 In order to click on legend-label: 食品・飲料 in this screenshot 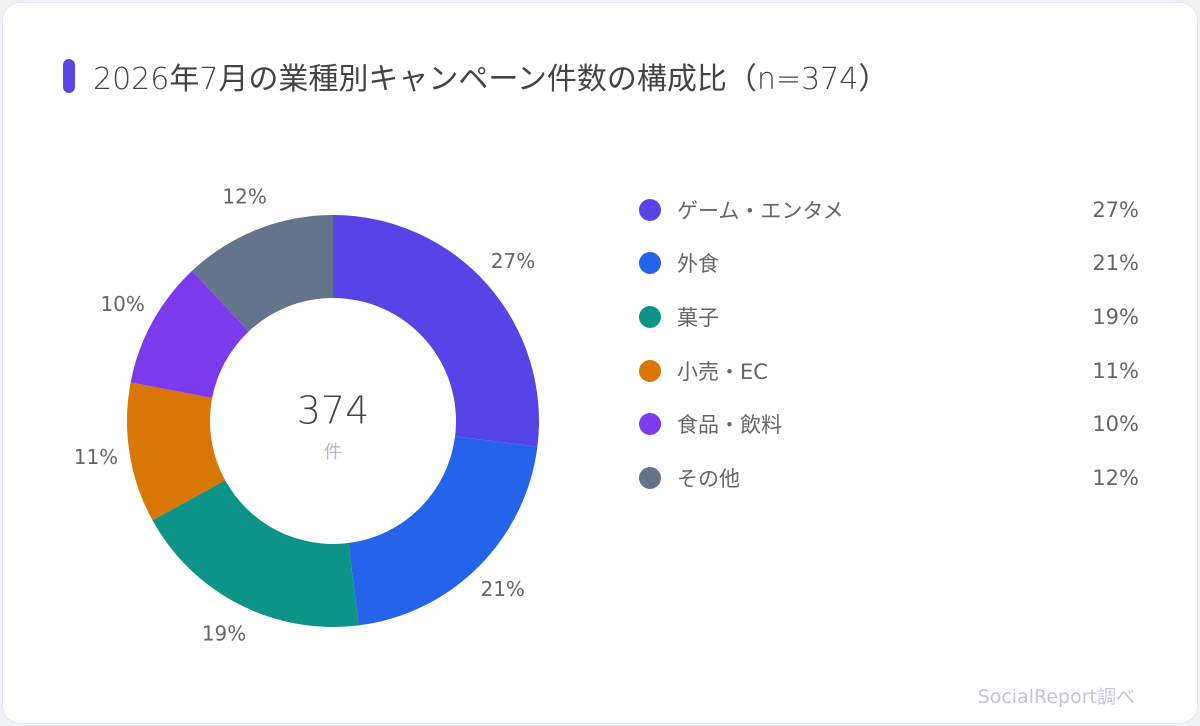, I will do `click(729, 425)`.